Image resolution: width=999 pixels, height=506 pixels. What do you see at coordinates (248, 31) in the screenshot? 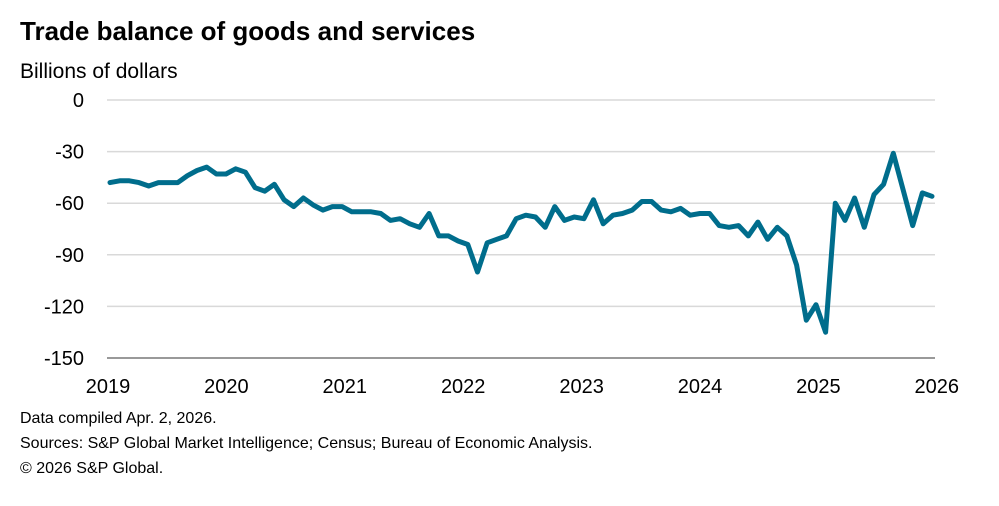
I see `chart-title: Trade balance of goods and services` at bounding box center [248, 31].